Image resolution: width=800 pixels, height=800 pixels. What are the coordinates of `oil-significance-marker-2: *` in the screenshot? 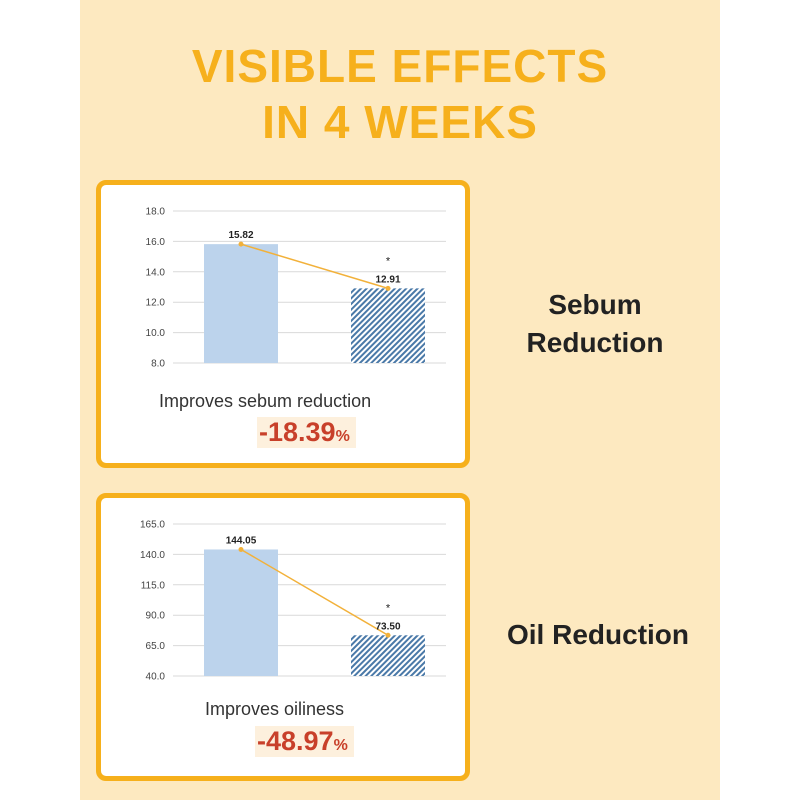 It's located at (388, 608).